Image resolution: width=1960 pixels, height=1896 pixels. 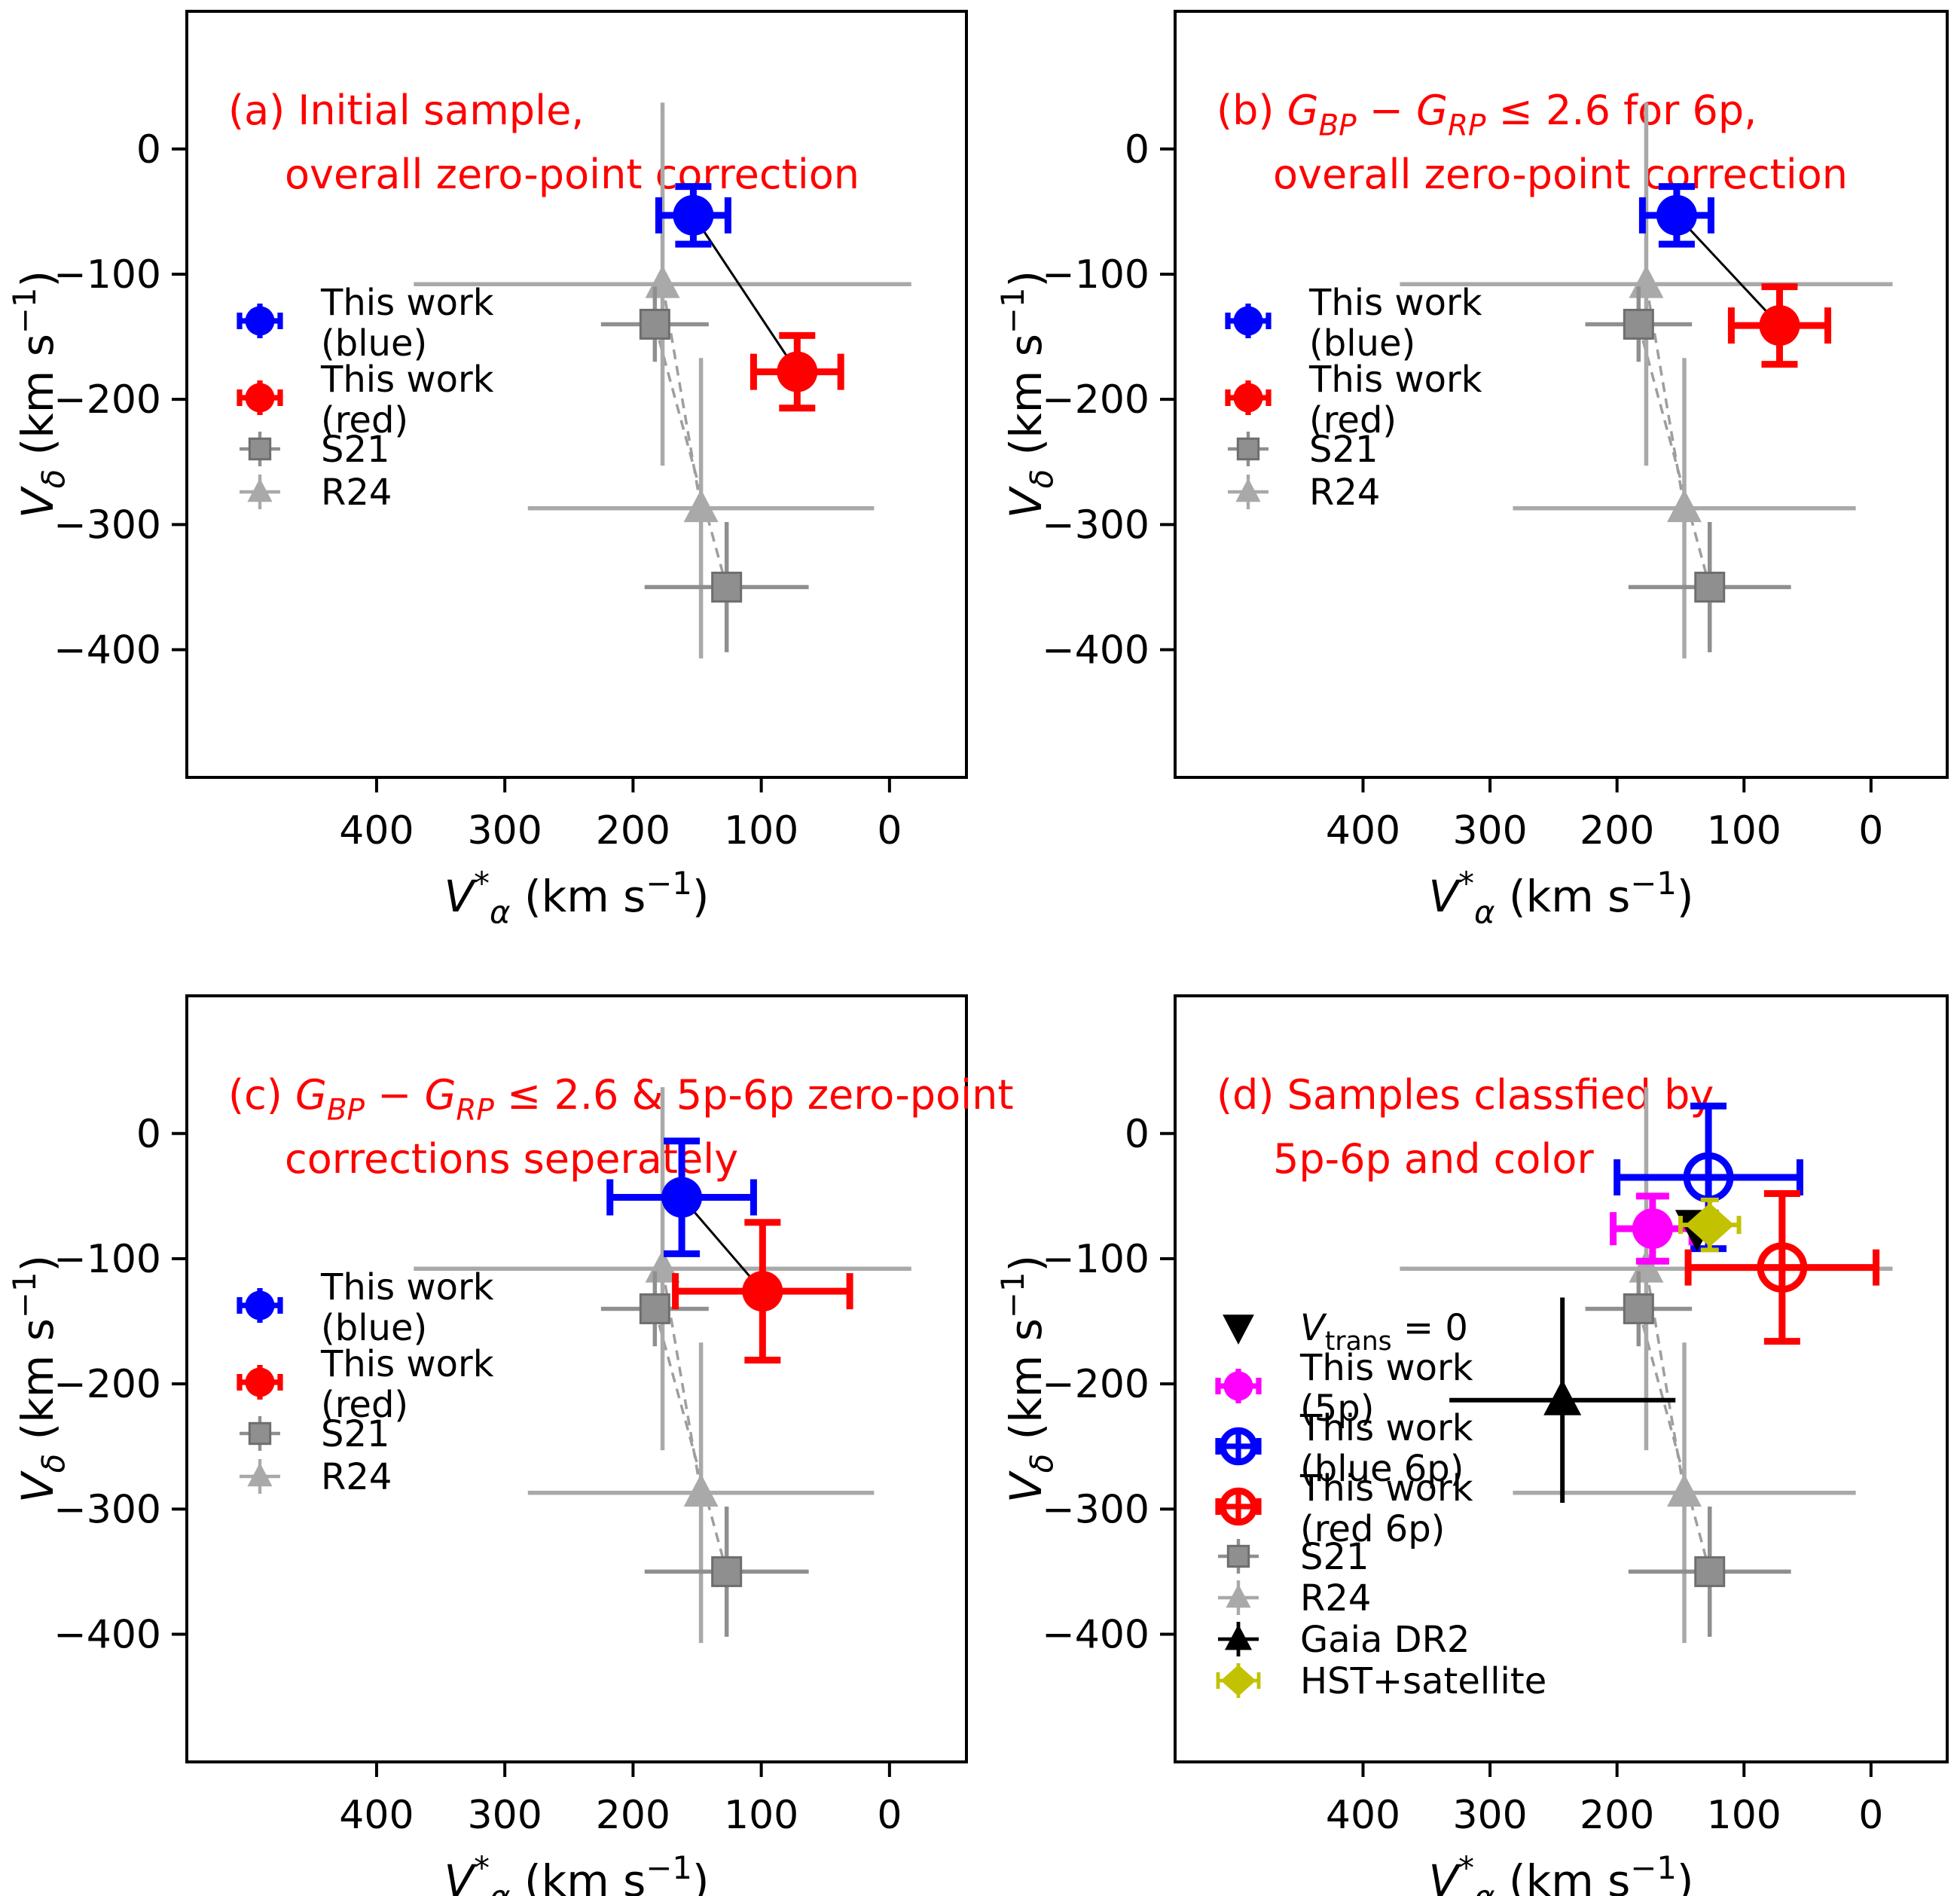 What do you see at coordinates (1363, 1815) in the screenshot?
I see `x-tick-label: 400` at bounding box center [1363, 1815].